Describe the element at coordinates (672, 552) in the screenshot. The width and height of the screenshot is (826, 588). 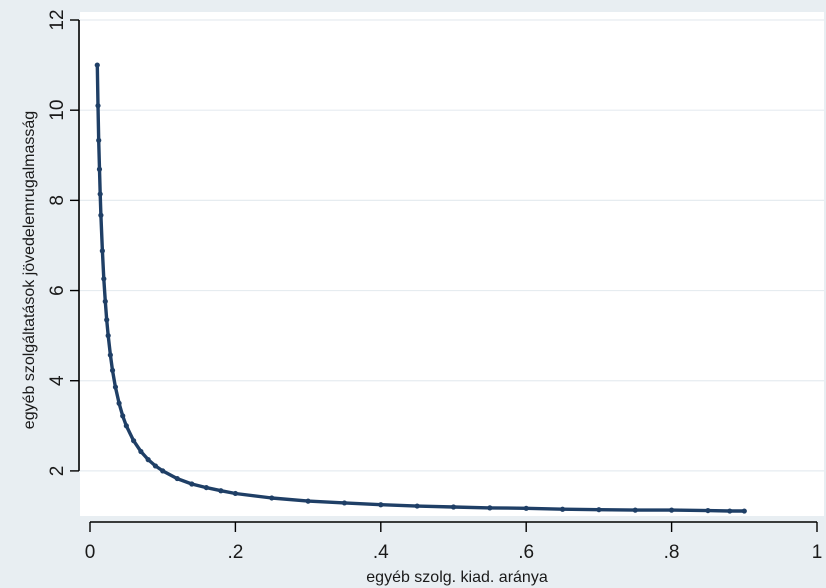
I see `x-tick-label: .8` at that location.